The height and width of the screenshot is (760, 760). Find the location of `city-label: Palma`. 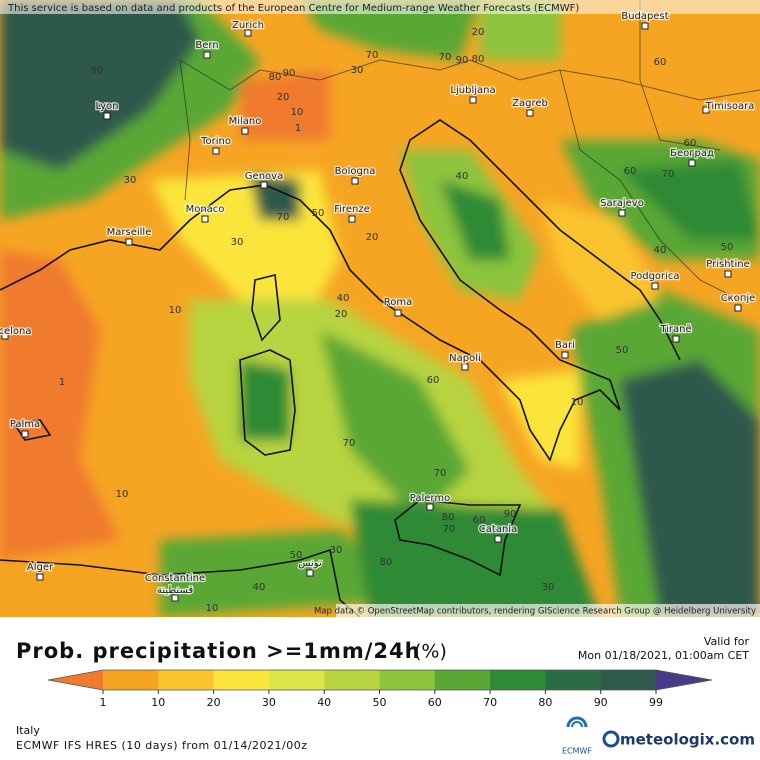

city-label: Palma is located at coordinates (25, 424).